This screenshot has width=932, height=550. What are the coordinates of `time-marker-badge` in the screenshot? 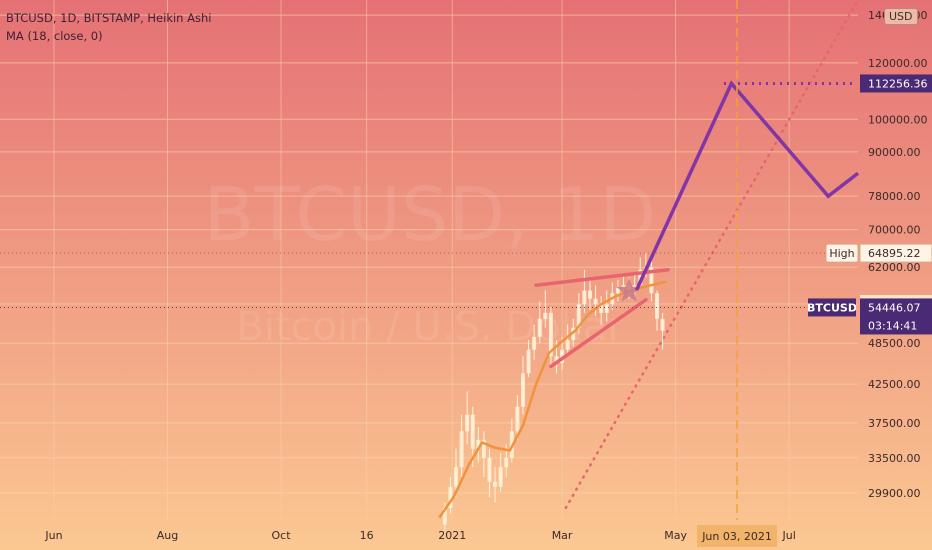 It's located at (737, 536).